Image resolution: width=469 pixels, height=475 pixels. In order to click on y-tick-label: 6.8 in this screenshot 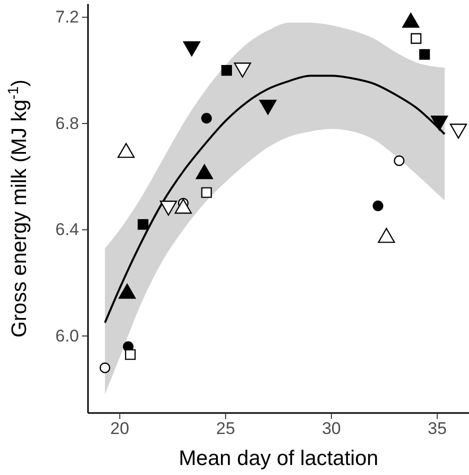, I will do `click(67, 123)`.